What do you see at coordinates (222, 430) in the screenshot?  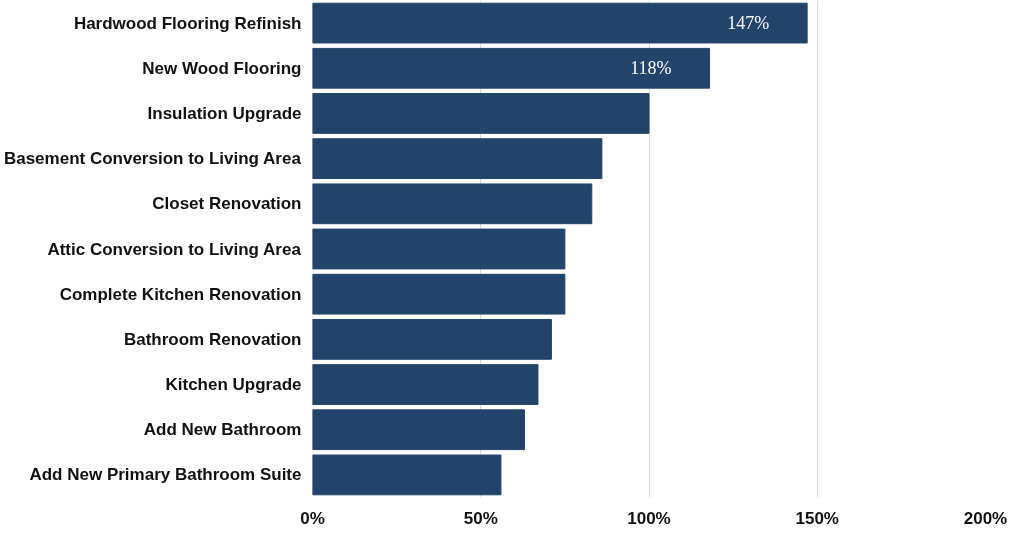 I see `y-tick-label: Add New Bathroom` at bounding box center [222, 430].